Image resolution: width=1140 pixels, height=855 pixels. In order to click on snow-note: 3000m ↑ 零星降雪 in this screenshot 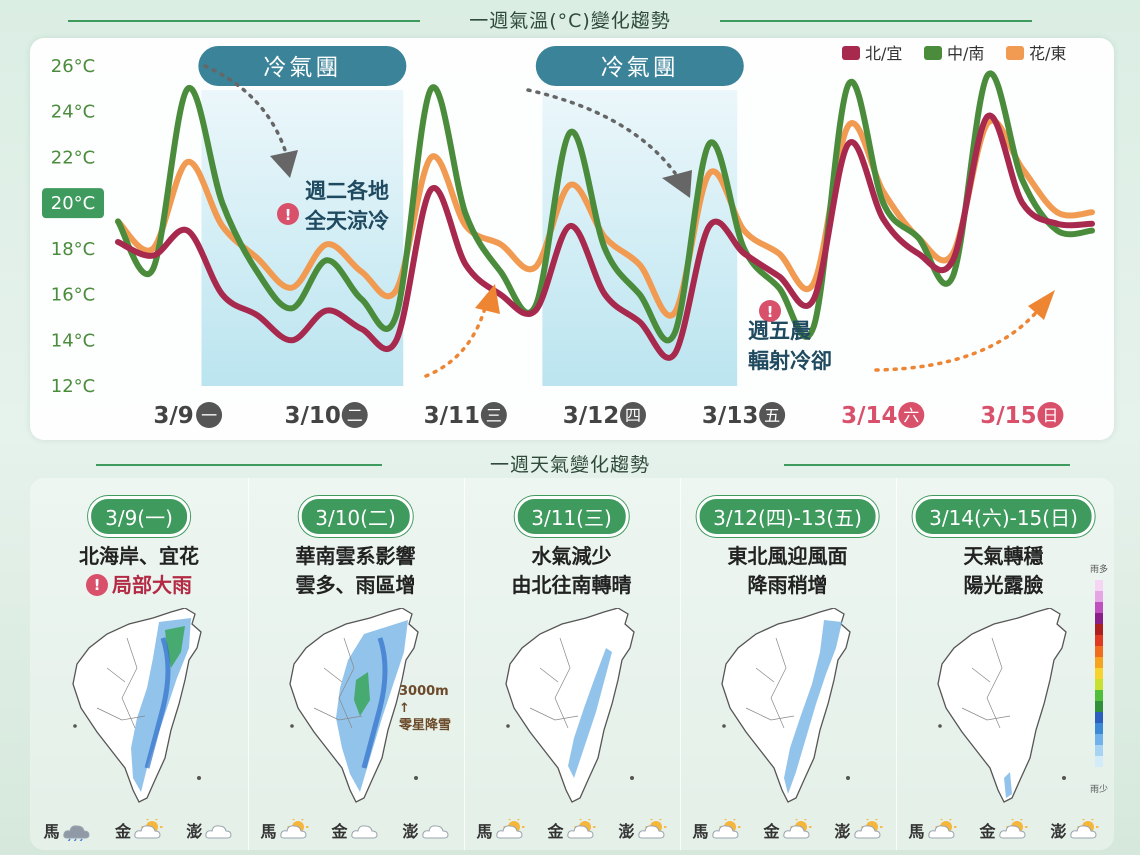, I will do `click(425, 708)`.